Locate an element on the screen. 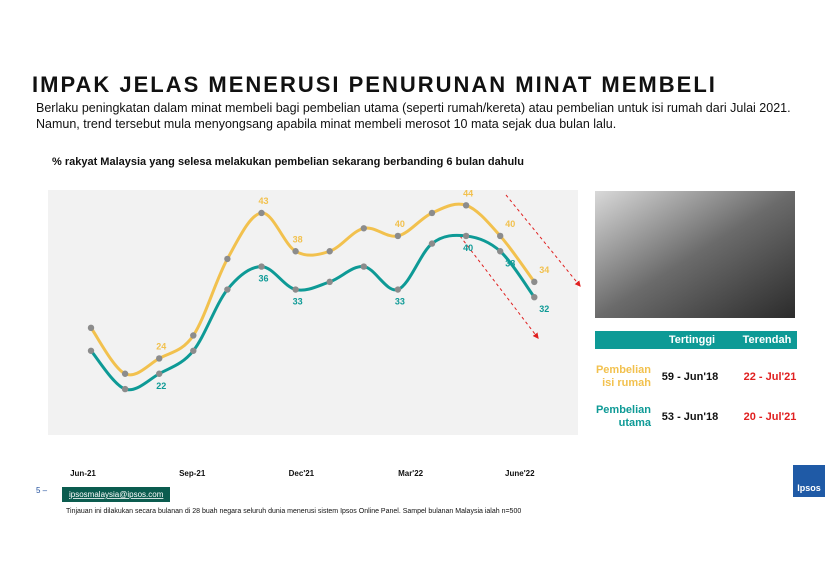  row-label-line: utama is located at coordinates (635, 423).